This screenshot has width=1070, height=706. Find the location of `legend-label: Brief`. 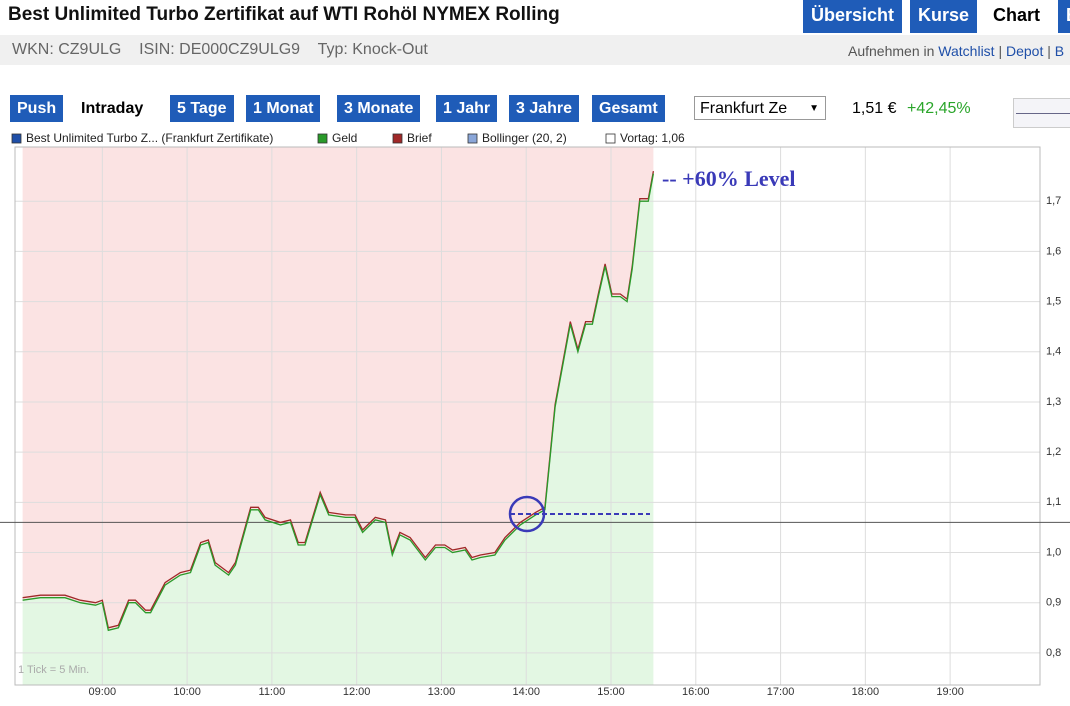

legend-label: Brief is located at coordinates (419, 138).